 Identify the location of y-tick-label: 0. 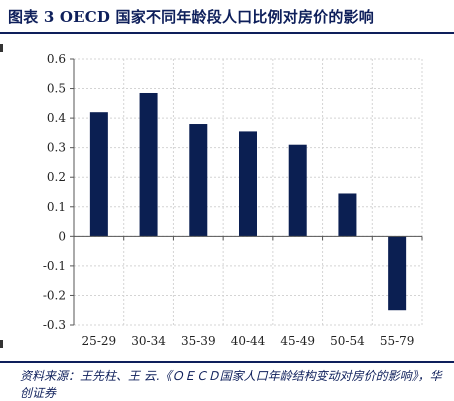
(62, 236).